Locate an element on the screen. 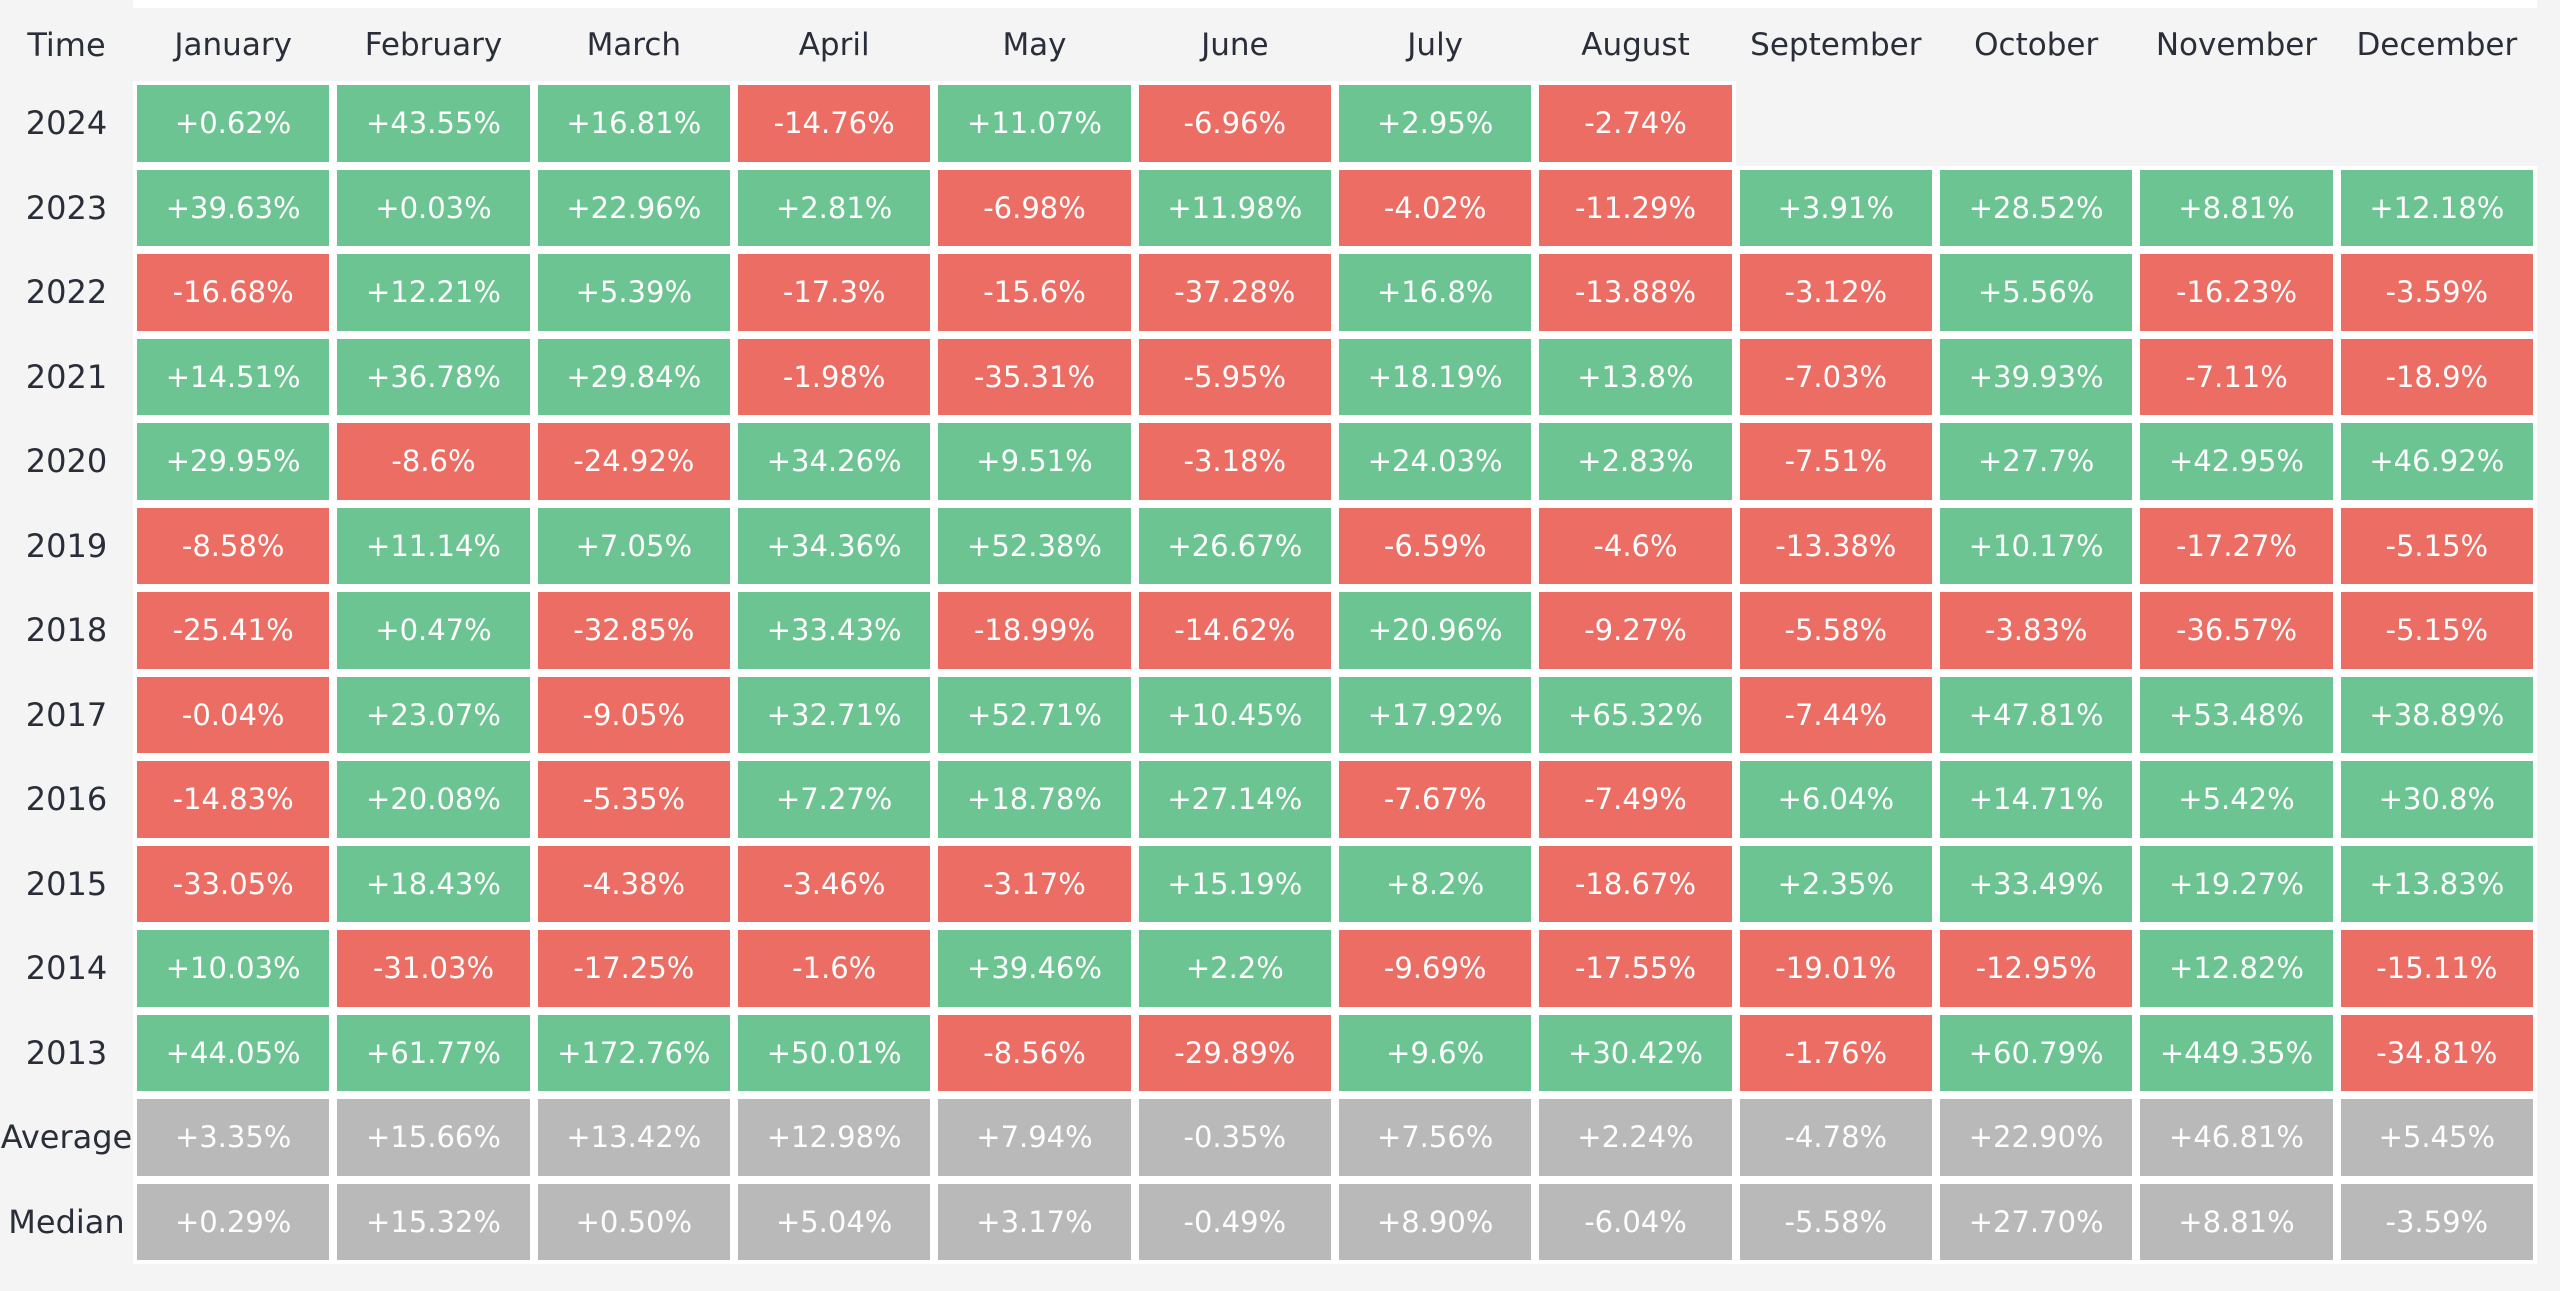 The height and width of the screenshot is (1291, 2560). heatmap-cell: -7.49% is located at coordinates (1635, 799).